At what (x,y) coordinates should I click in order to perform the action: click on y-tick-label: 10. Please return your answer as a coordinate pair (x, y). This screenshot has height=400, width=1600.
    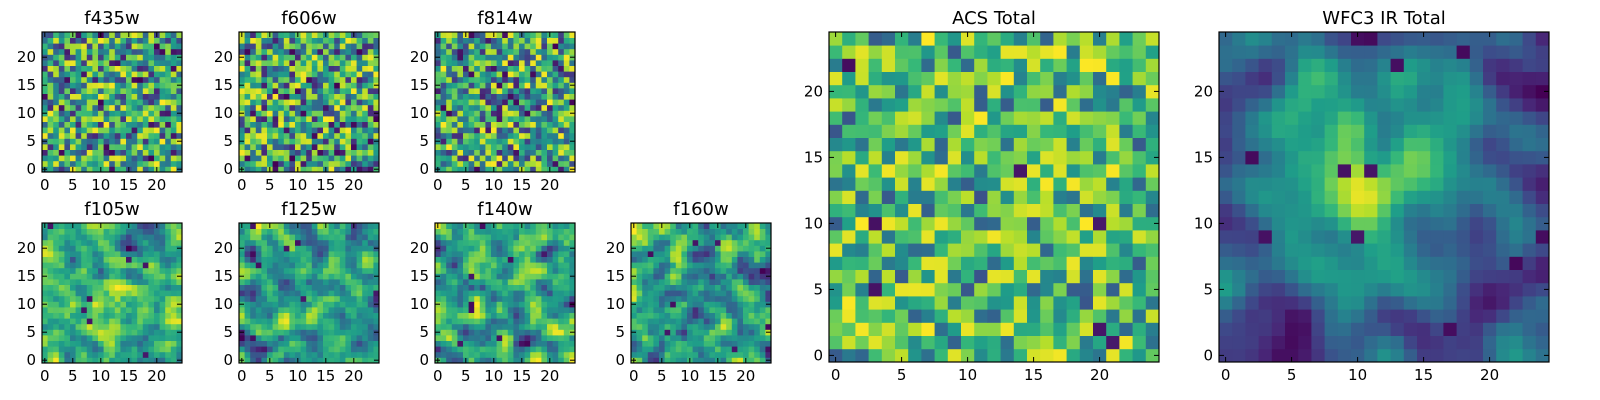
    Looking at the image, I should click on (223, 113).